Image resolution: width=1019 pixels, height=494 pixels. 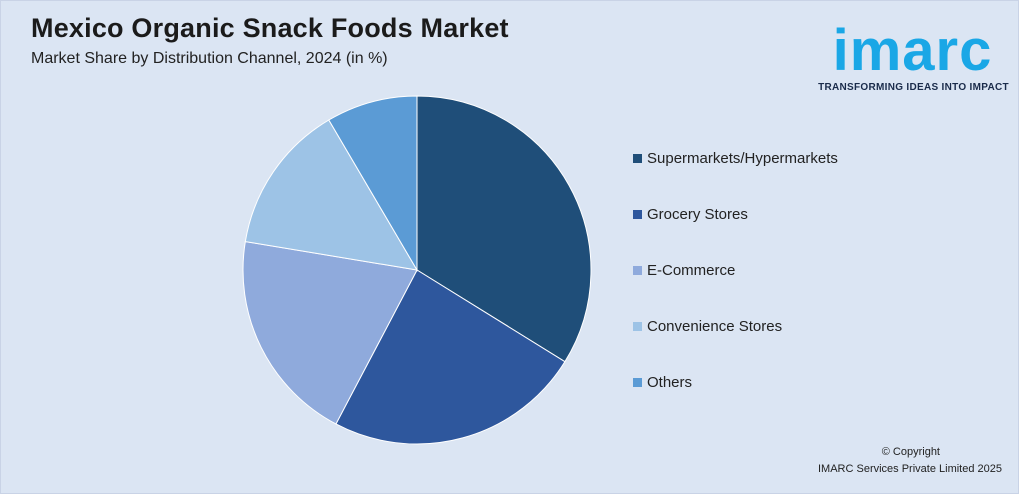 What do you see at coordinates (330, 332) in the screenshot?
I see `pie-slice-e-commerce` at bounding box center [330, 332].